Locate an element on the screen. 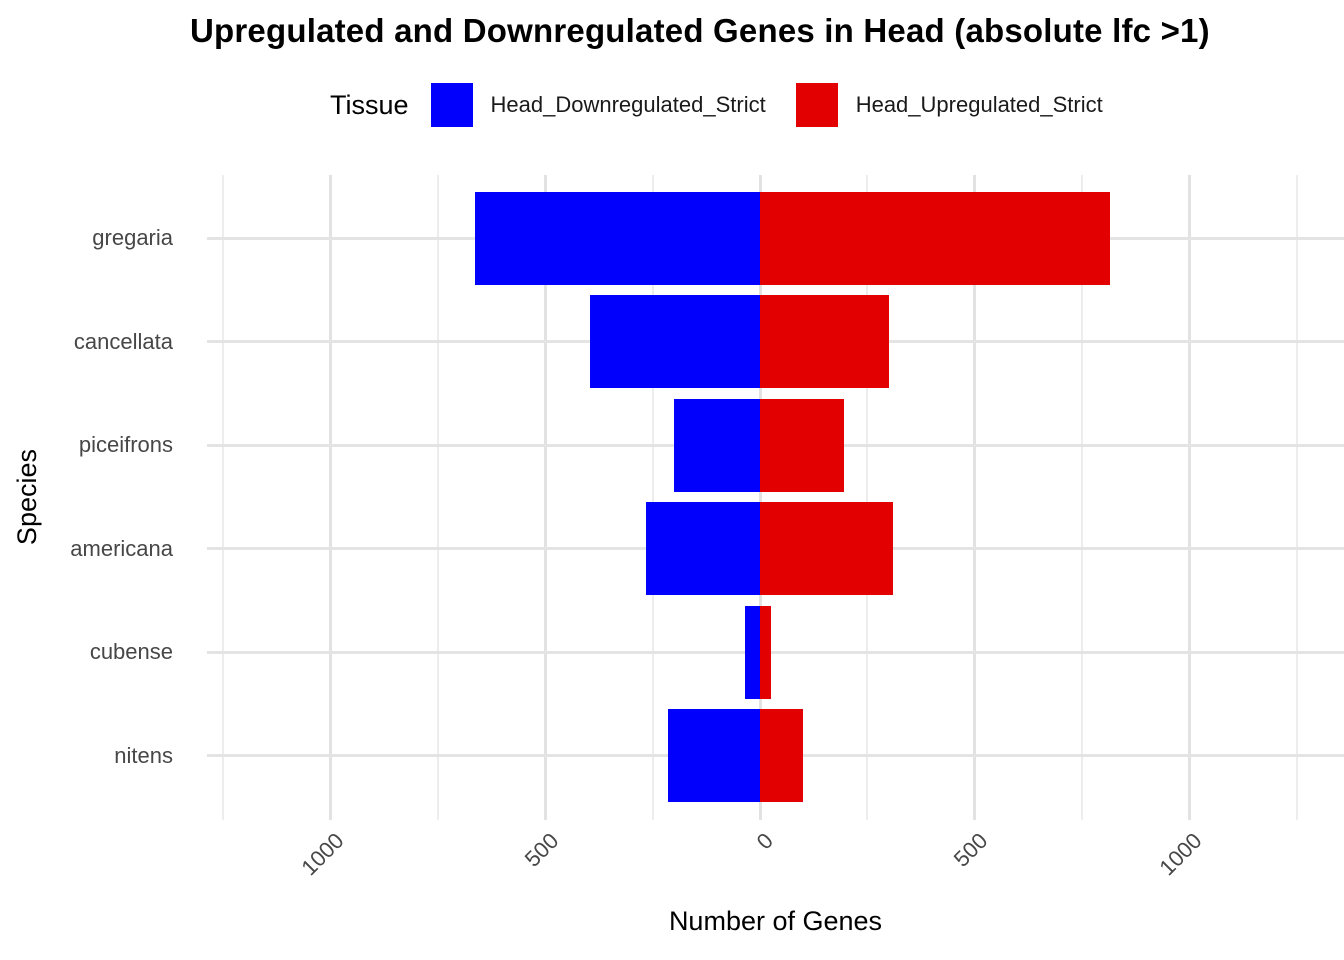 The height and width of the screenshot is (960, 1344). y-tick-label-gregaria: gregaria is located at coordinates (132, 237).